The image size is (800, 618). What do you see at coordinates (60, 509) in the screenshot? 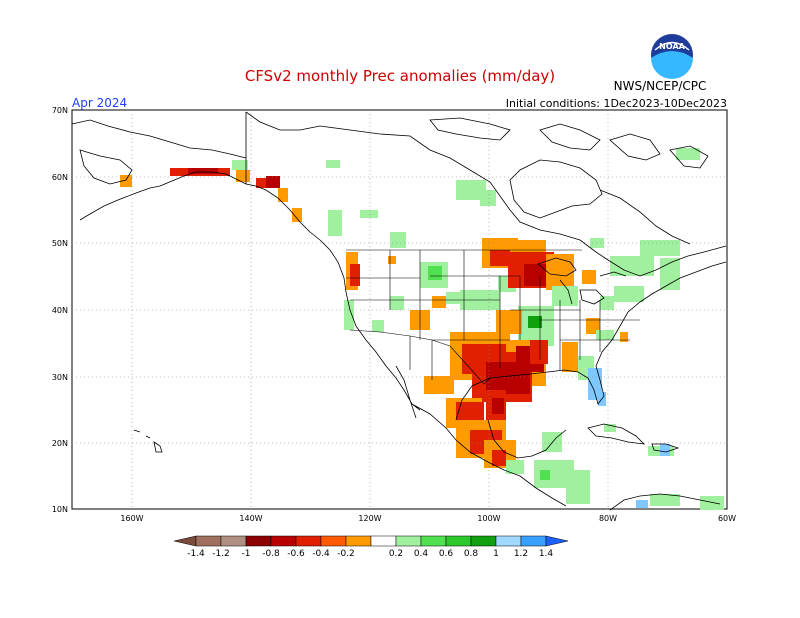
I see `lat-label: 10N` at bounding box center [60, 509].